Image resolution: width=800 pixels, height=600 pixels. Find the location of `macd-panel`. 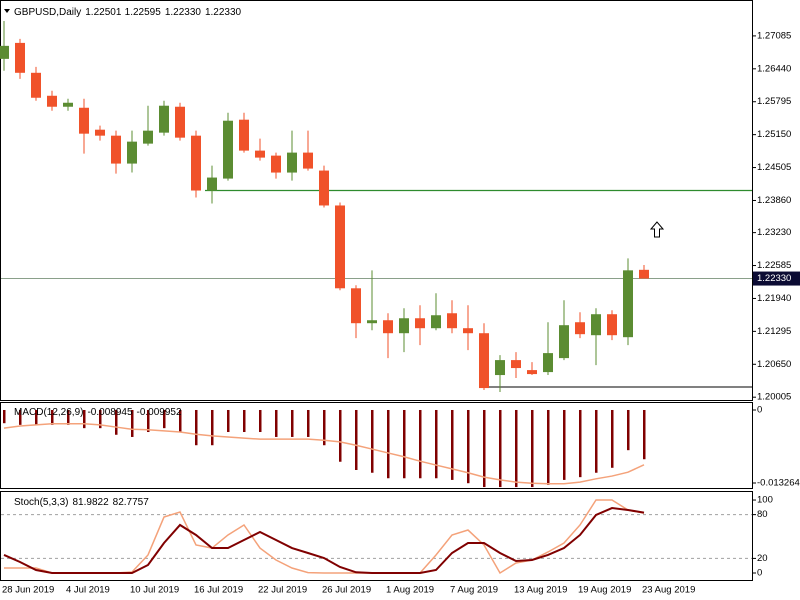

macd-panel is located at coordinates (376, 445).